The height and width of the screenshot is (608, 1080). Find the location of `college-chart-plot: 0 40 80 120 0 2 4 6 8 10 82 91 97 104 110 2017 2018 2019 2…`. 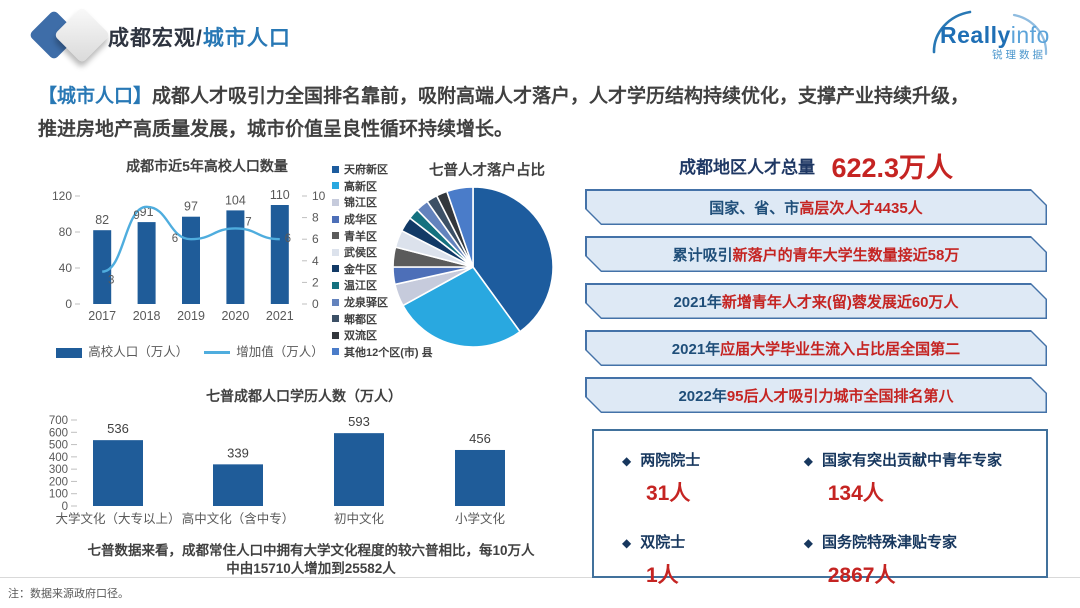

college-chart-plot: 0 40 80 120 0 2 4 6 8 10 82 91 97 104 110 2017 2018 2019 2… is located at coordinates (190, 257).